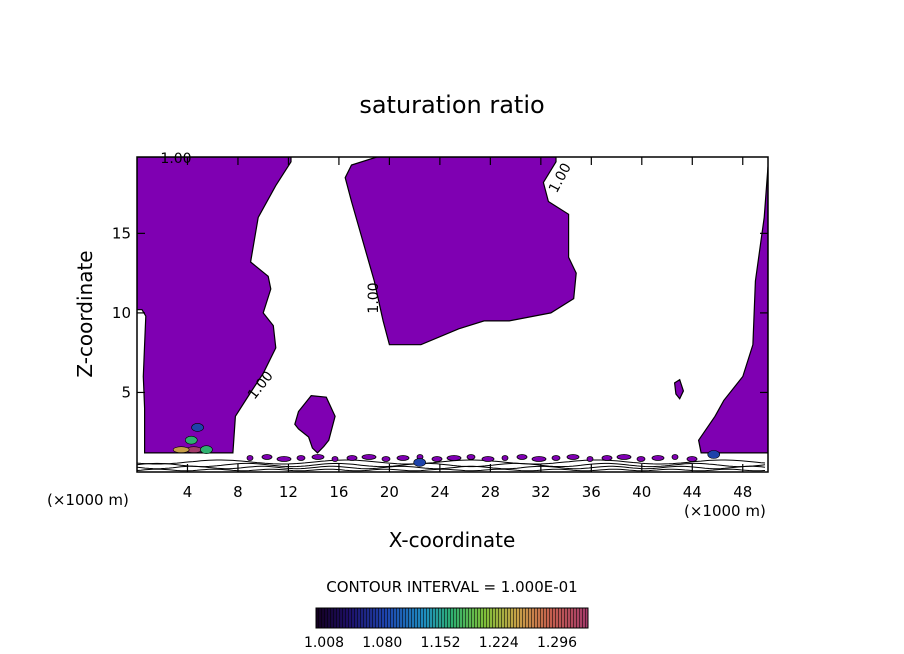 The width and height of the screenshot is (904, 654). I want to click on y-tick-label: 15, so click(121, 233).